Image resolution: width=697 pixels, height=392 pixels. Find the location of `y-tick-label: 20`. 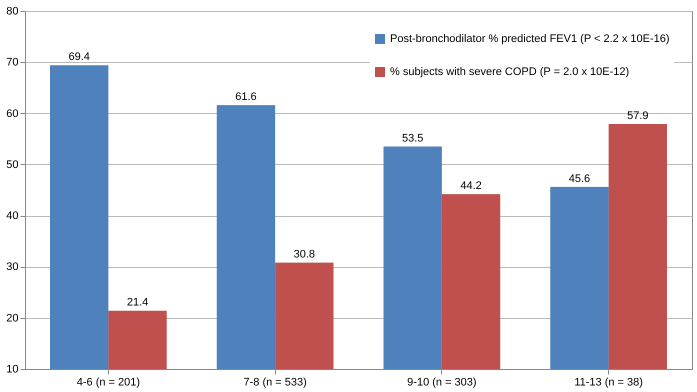

y-tick-label: 20 is located at coordinates (12, 318).